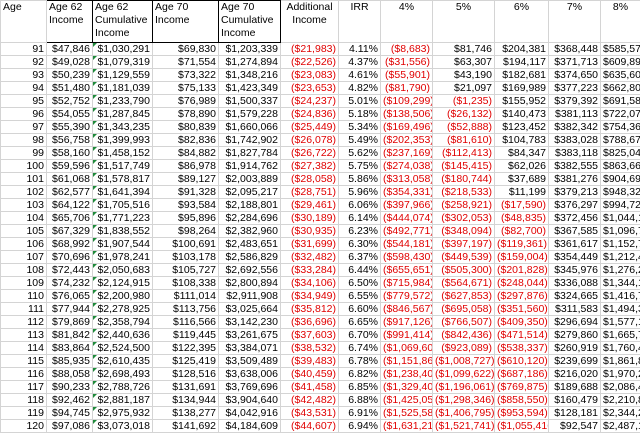 The width and height of the screenshot is (640, 444). I want to click on value-cell: 5.62%, so click(359, 153).